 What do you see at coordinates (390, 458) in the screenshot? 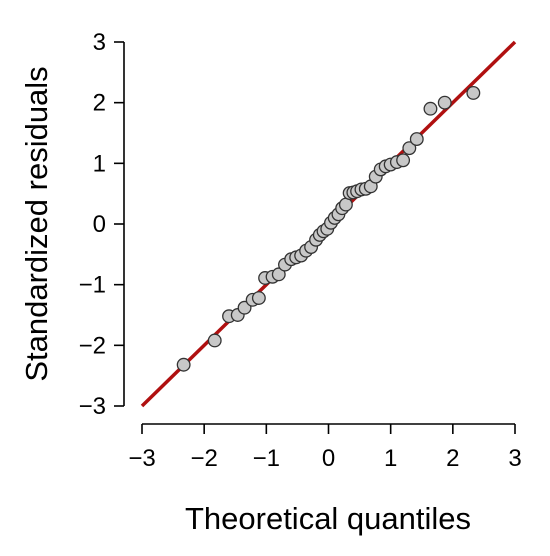
I see `x-tick-label: 1` at bounding box center [390, 458].